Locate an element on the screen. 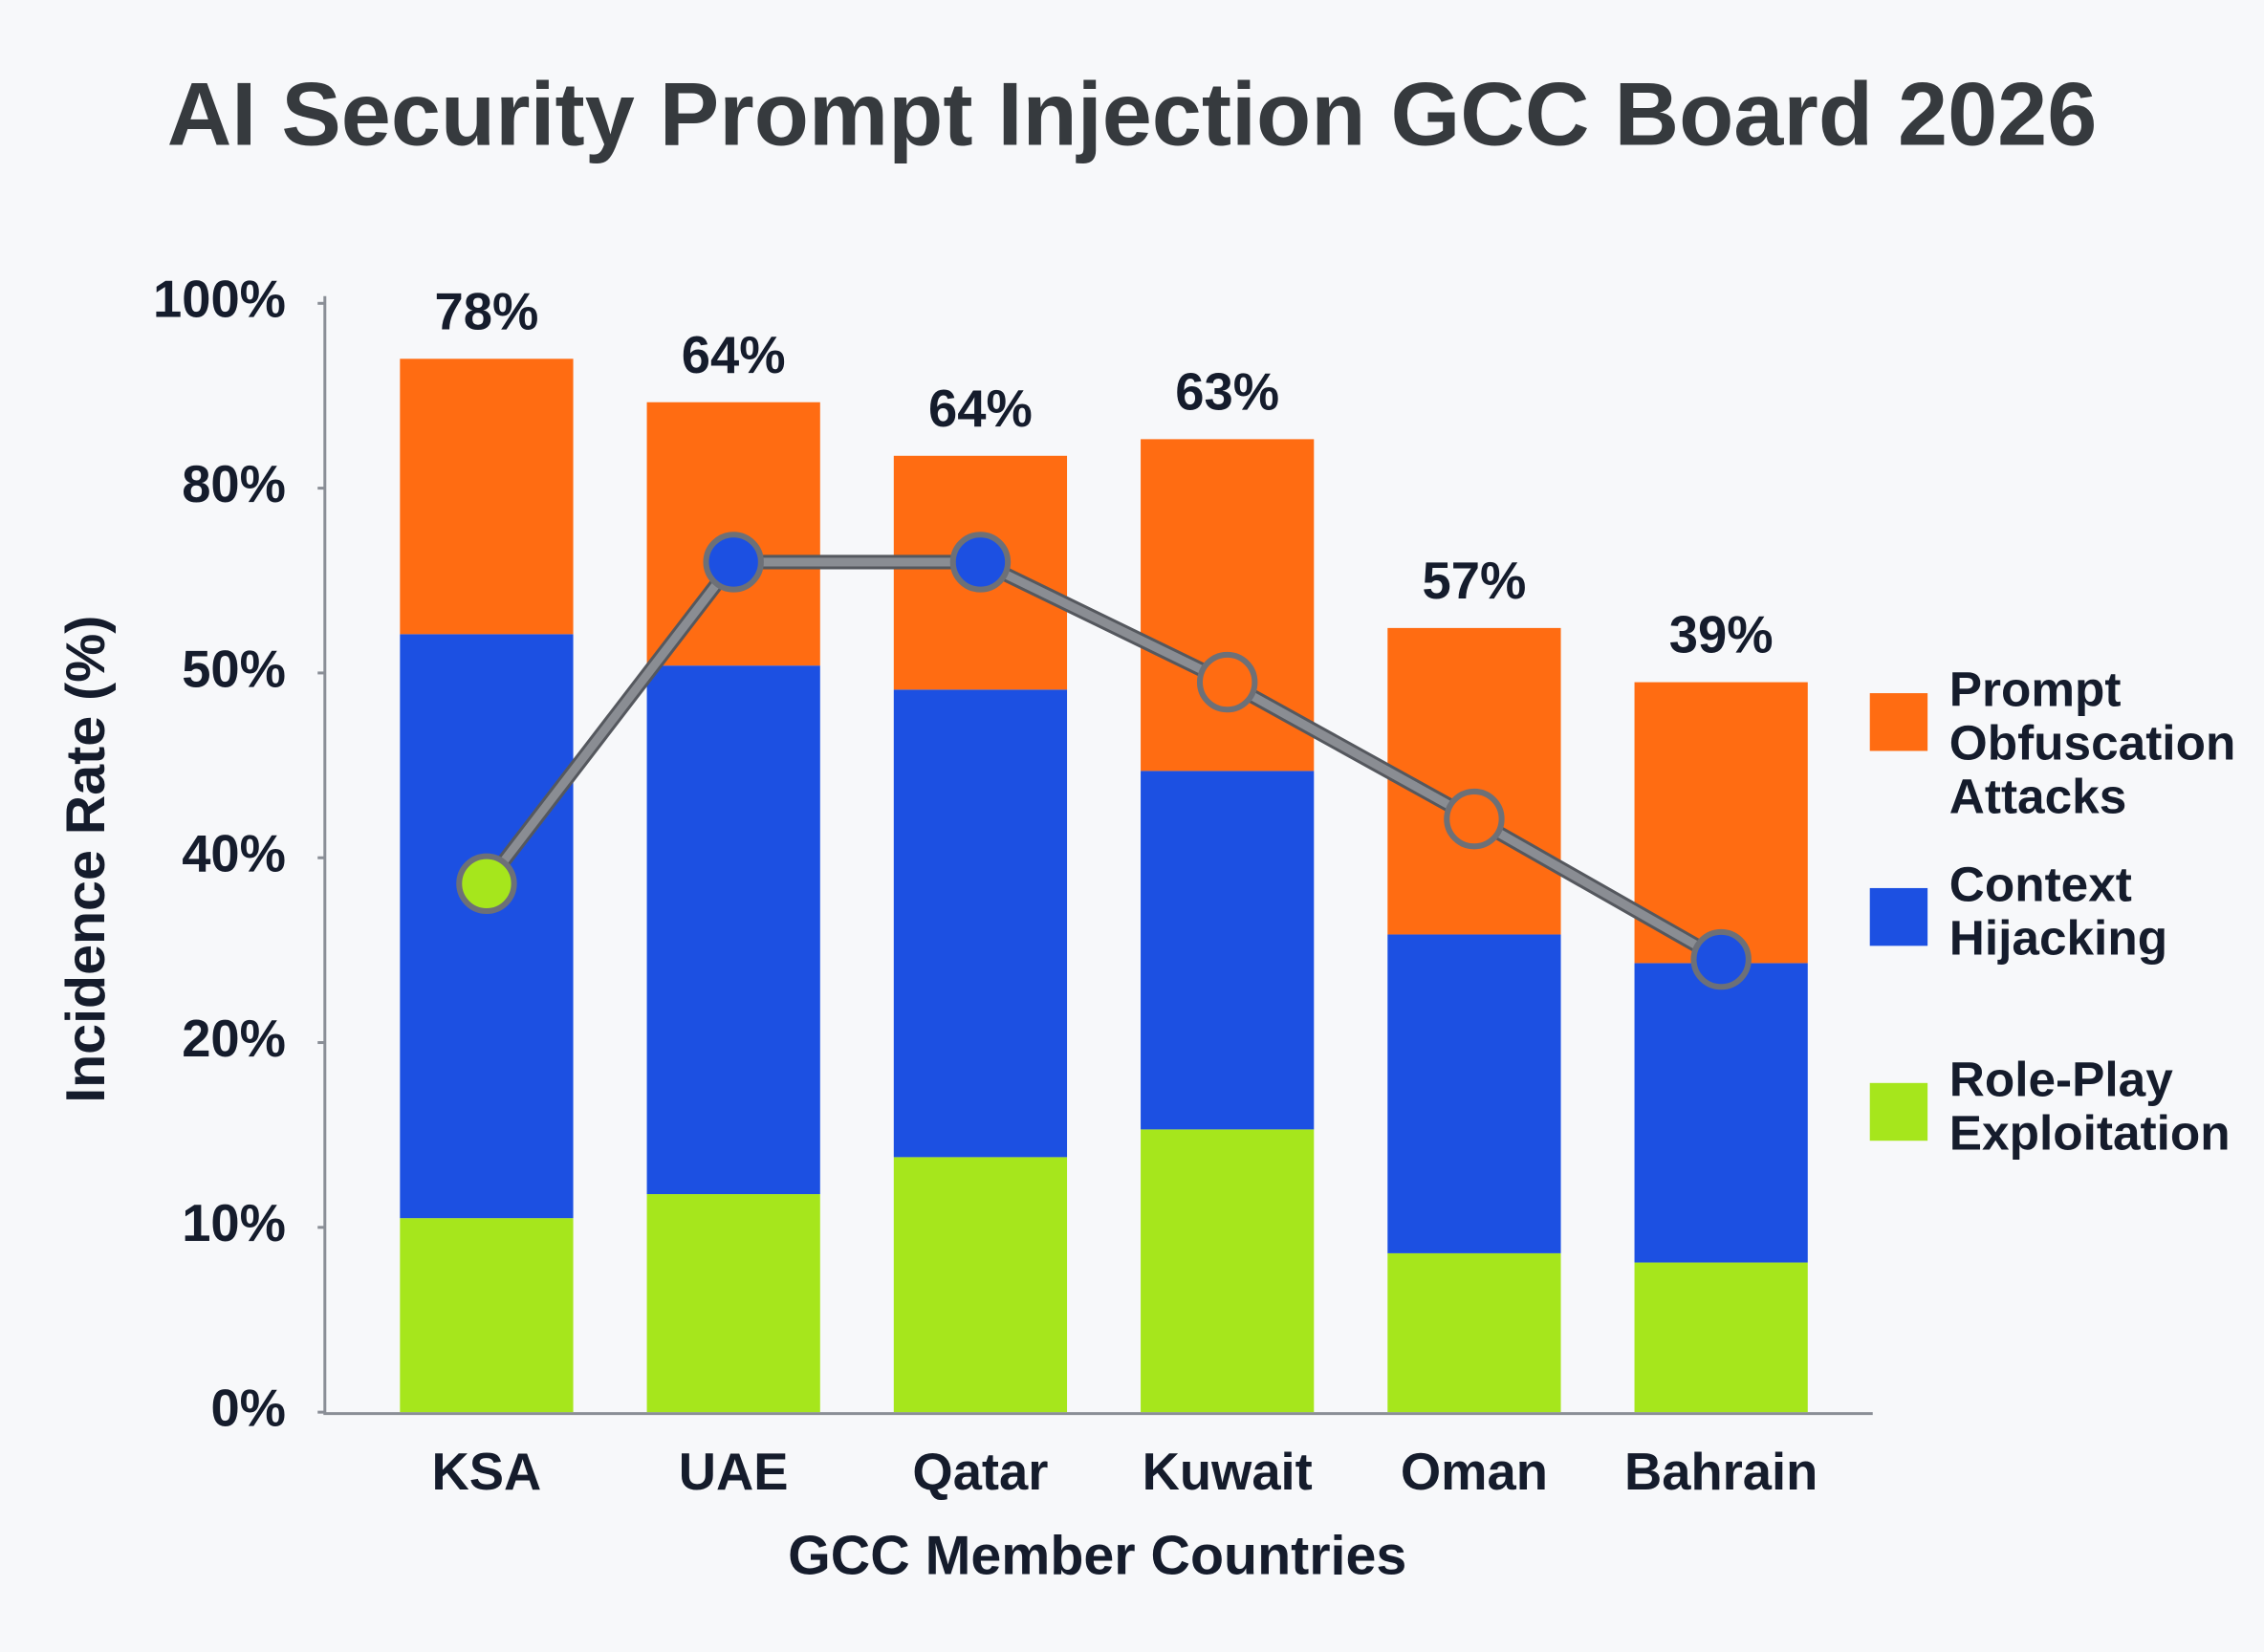 The image size is (2264, 1652). y-tick-label: 40% is located at coordinates (234, 854).